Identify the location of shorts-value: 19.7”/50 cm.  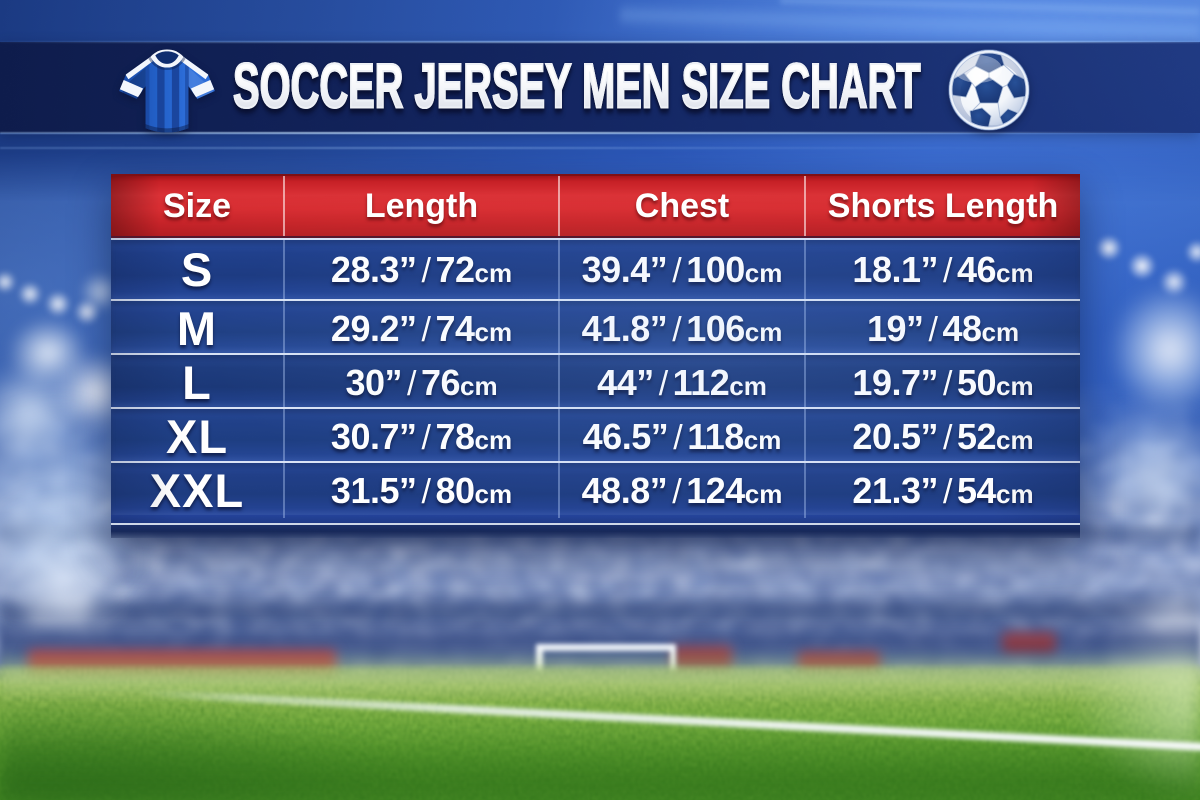
(942, 383).